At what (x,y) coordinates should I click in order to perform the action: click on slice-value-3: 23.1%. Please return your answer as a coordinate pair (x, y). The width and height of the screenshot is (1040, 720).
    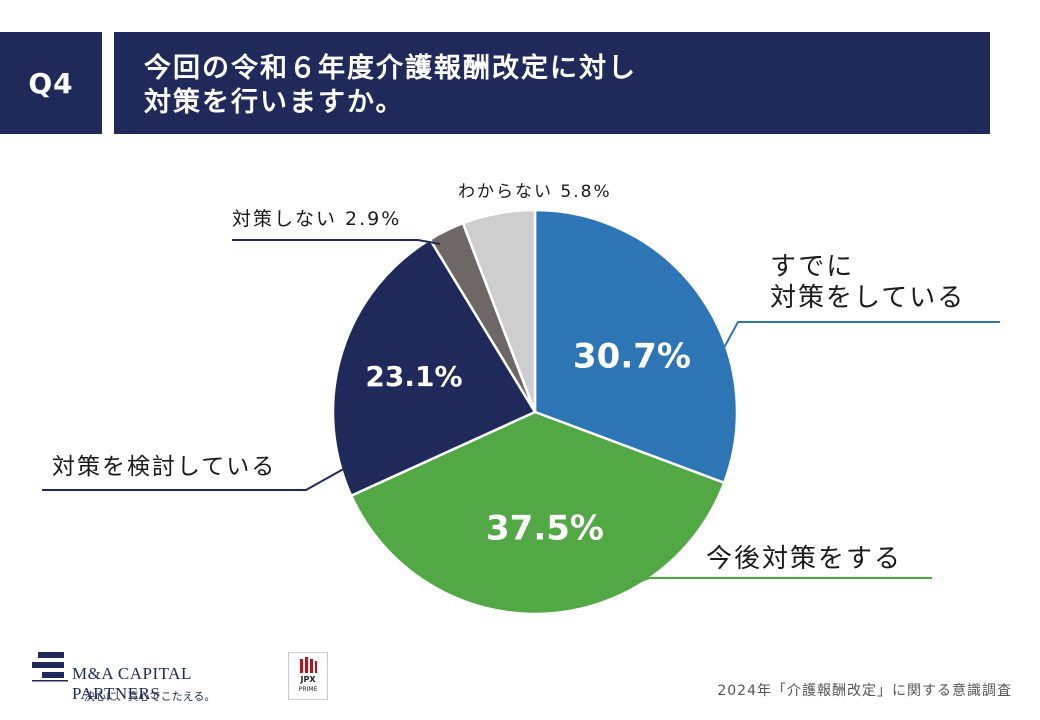
    Looking at the image, I should click on (413, 376).